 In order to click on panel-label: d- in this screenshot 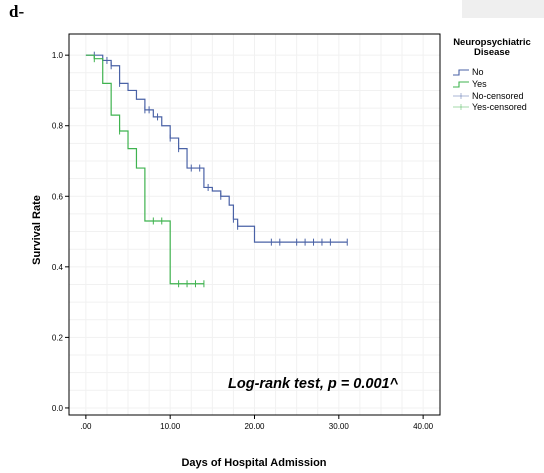, I will do `click(17, 11)`.